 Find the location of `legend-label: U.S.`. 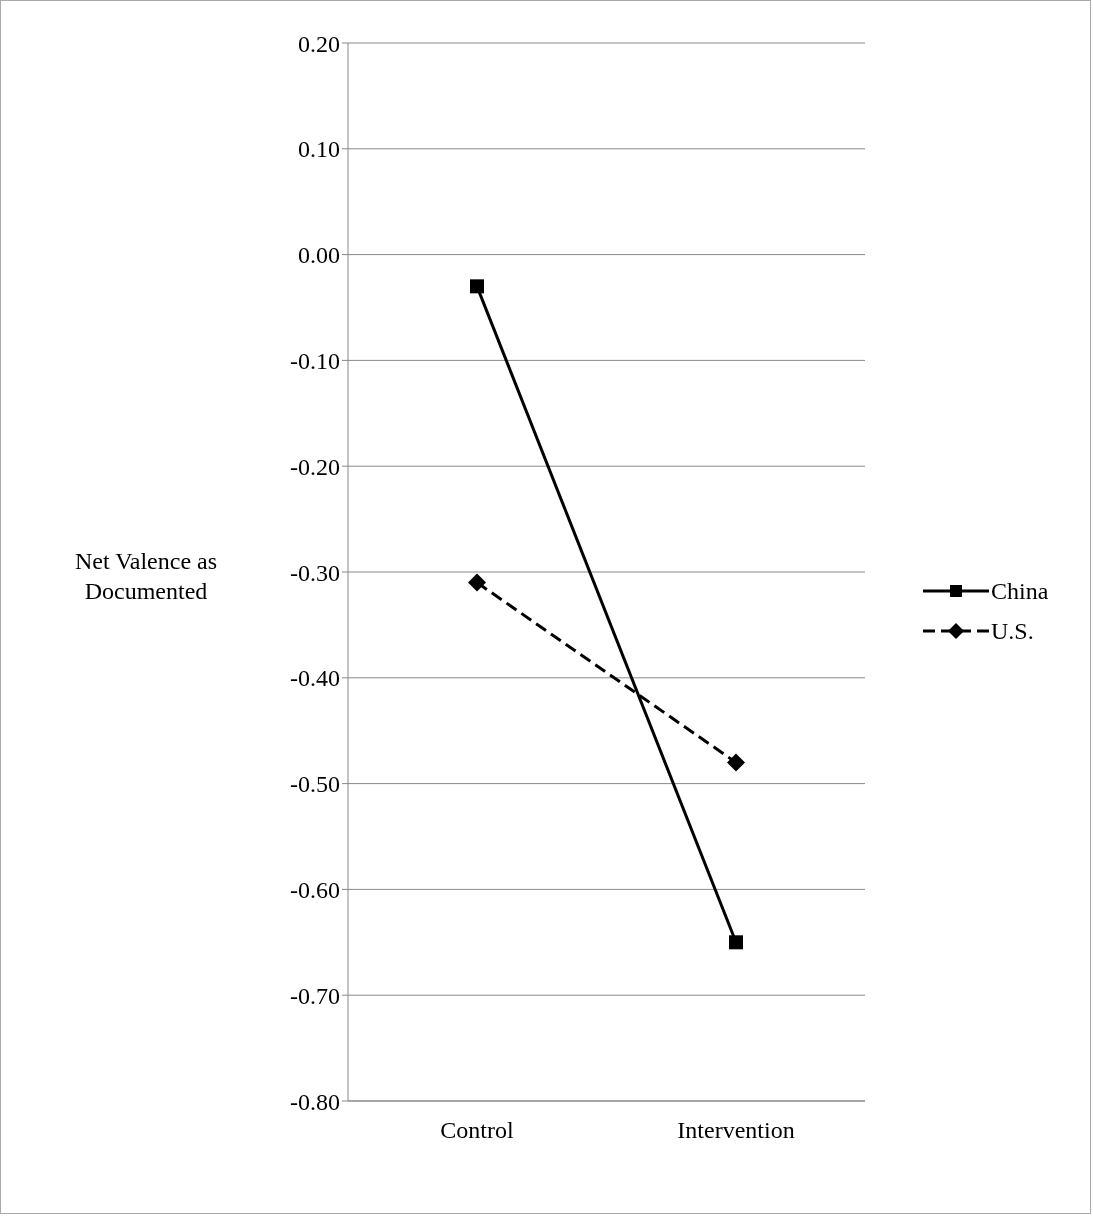

legend-label: U.S. is located at coordinates (1012, 631).